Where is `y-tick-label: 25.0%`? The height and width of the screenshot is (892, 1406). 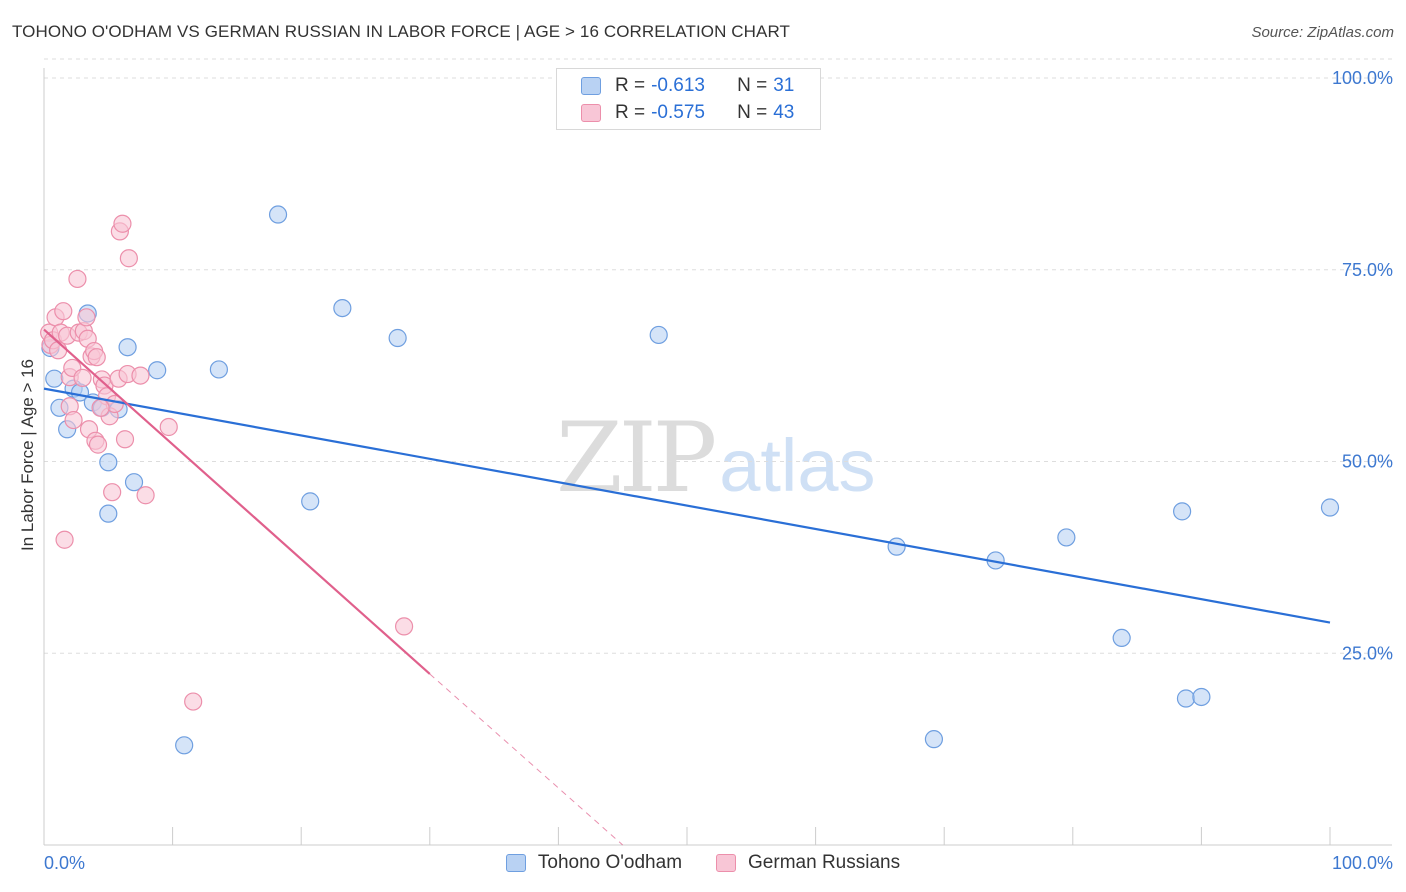 y-tick-label: 25.0% is located at coordinates (1367, 653).